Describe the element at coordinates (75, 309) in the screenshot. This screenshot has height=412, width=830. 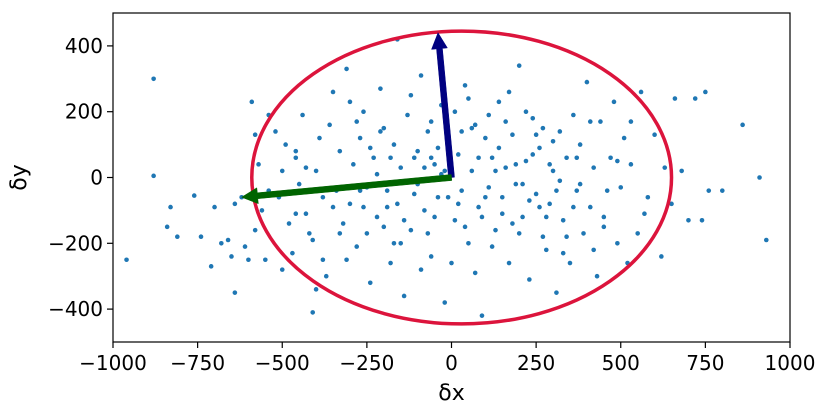
I see `y-tick-label: −400` at that location.